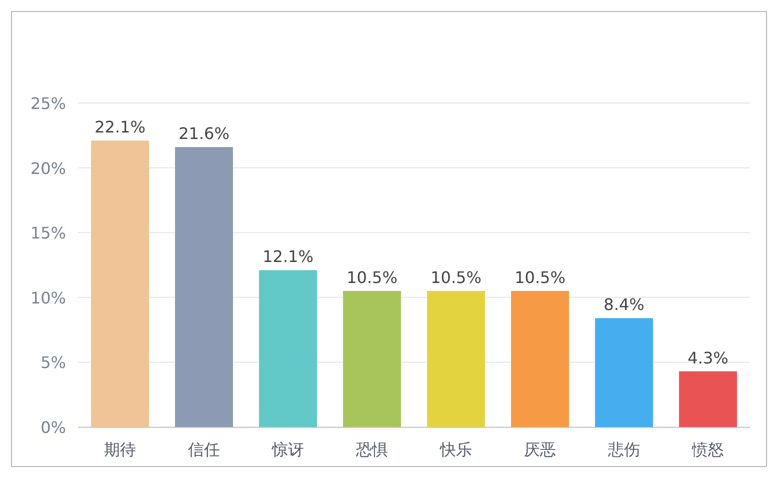 The height and width of the screenshot is (480, 778). Describe the element at coordinates (53, 427) in the screenshot. I see `y-tick-label: 0%` at that location.